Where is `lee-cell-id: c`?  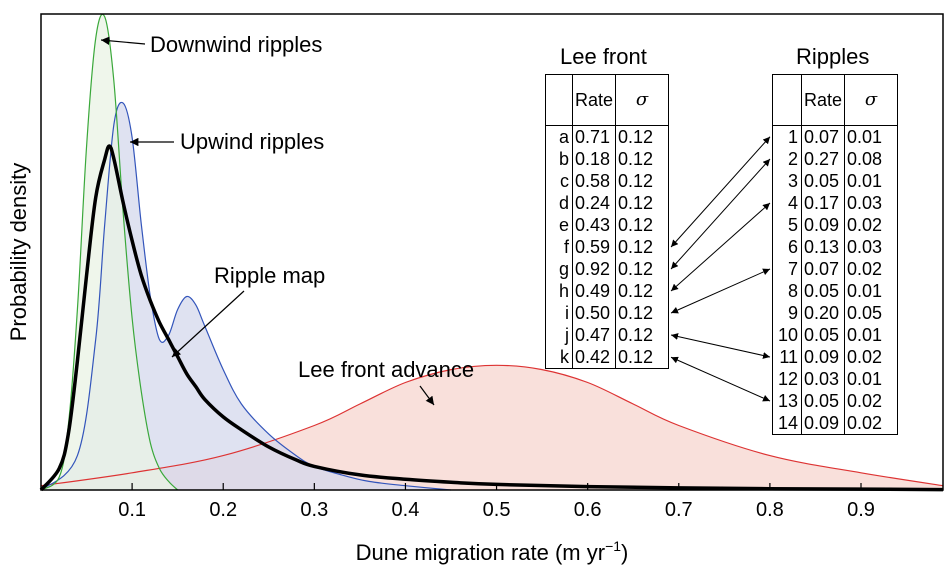
lee-cell-id: c is located at coordinates (559, 181).